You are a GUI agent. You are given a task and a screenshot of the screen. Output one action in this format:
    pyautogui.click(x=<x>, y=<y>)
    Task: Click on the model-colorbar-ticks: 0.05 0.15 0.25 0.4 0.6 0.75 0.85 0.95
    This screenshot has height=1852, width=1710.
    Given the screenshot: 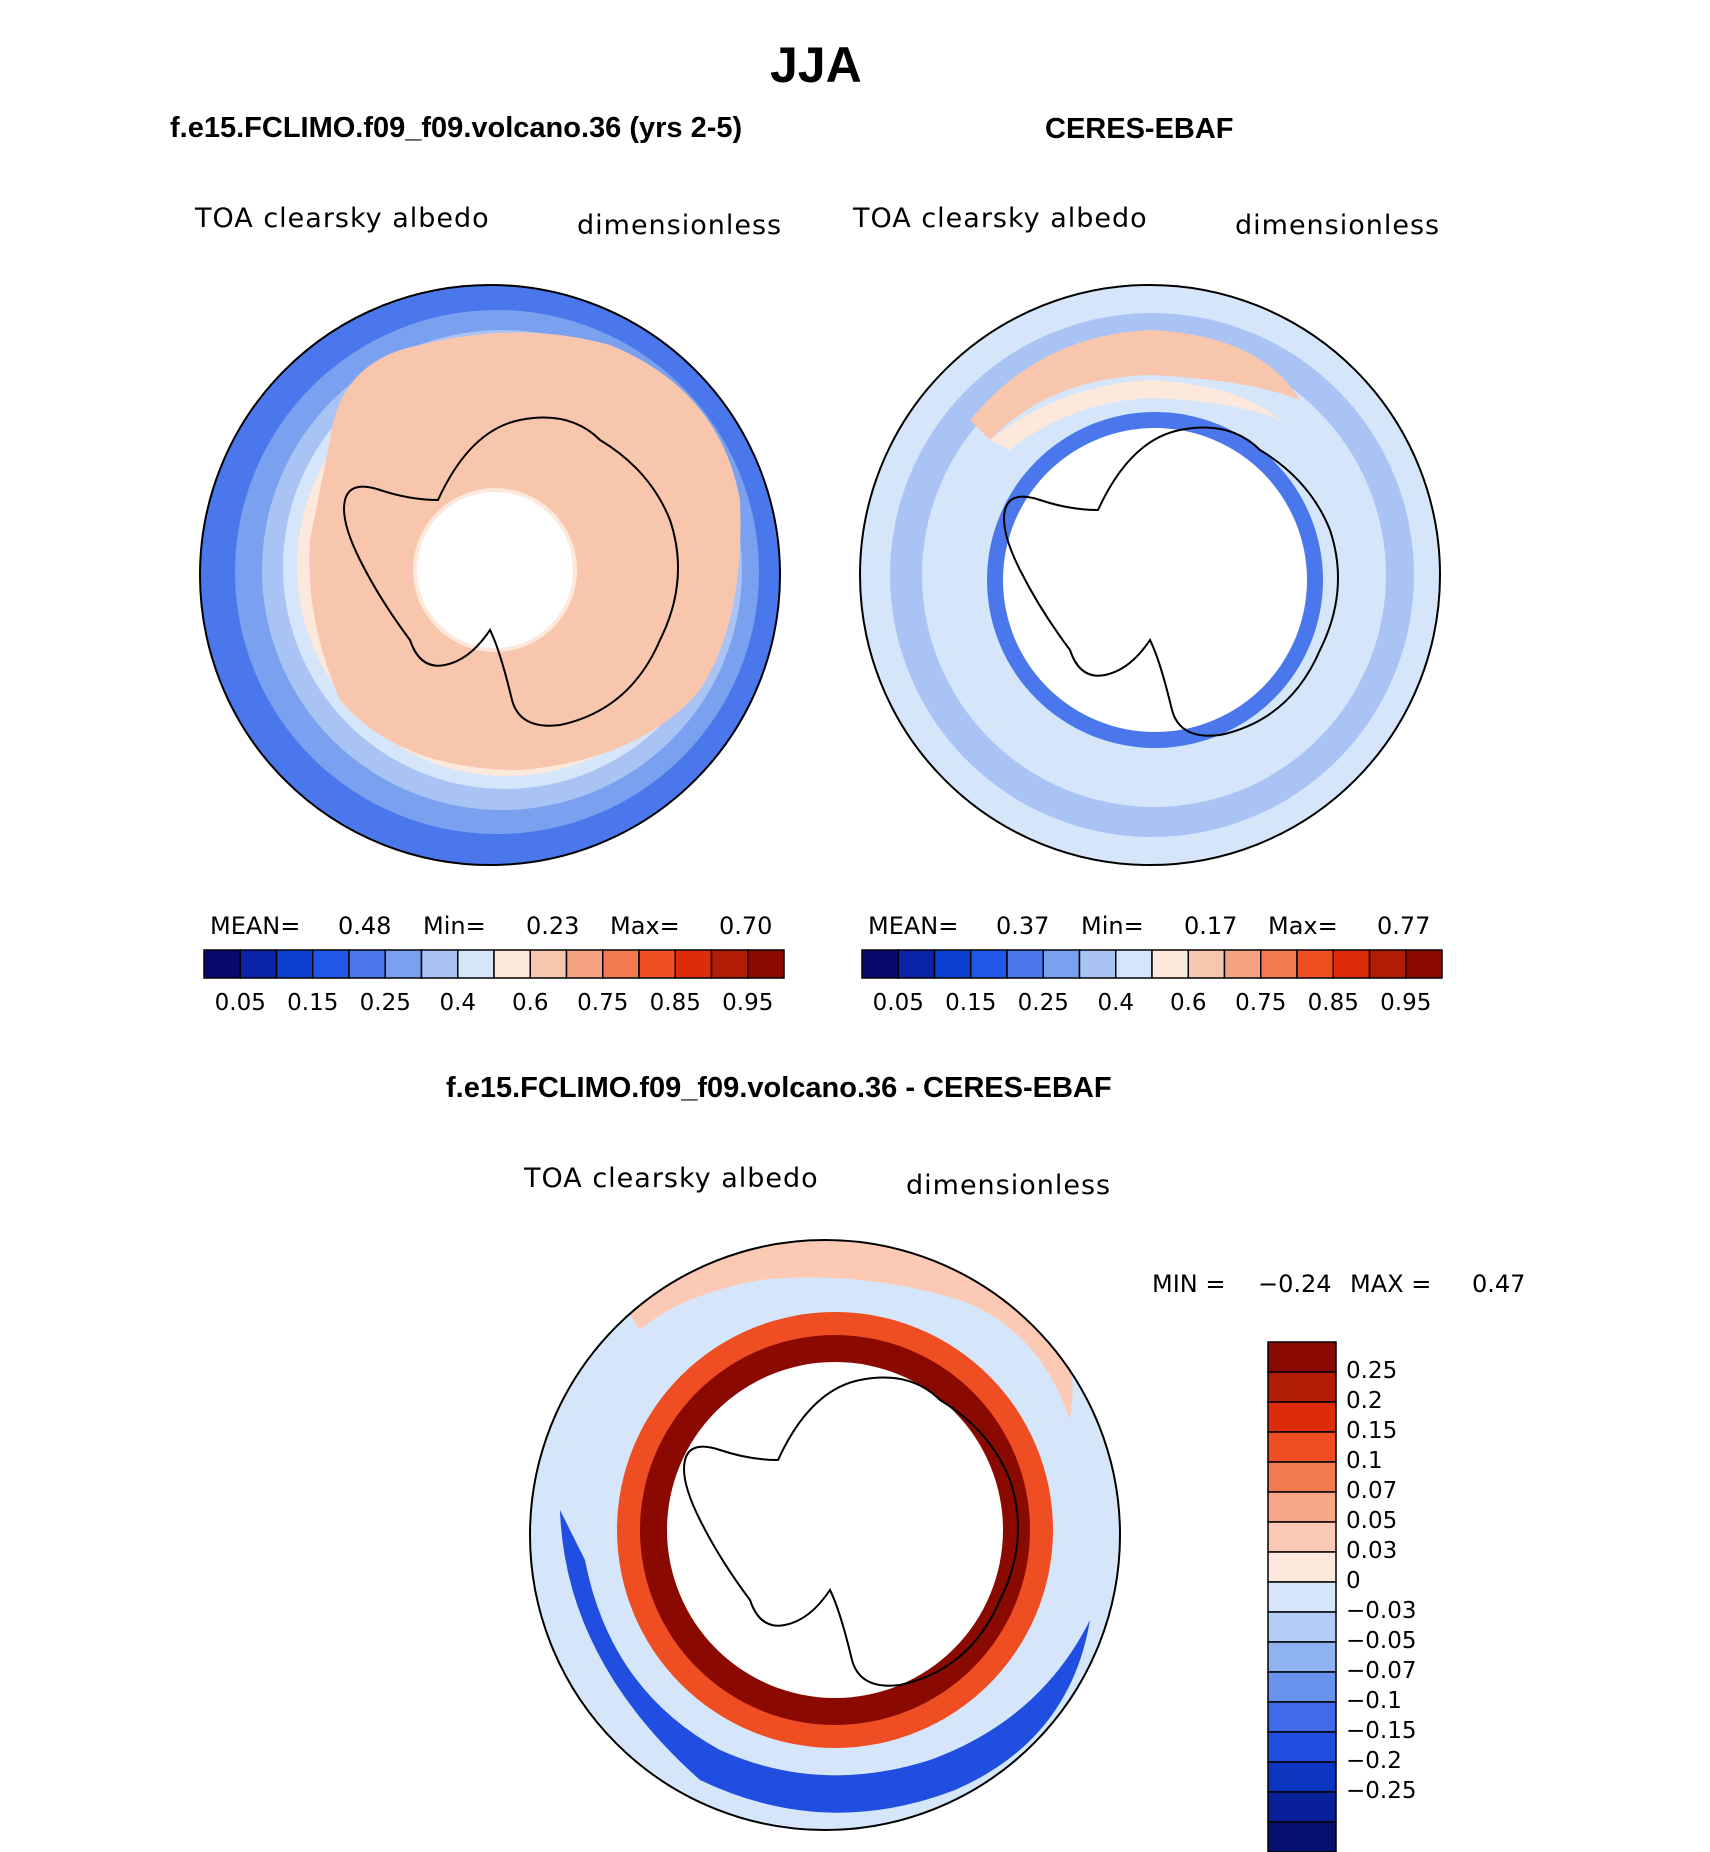 What is the action you would take?
    pyautogui.click(x=494, y=1005)
    